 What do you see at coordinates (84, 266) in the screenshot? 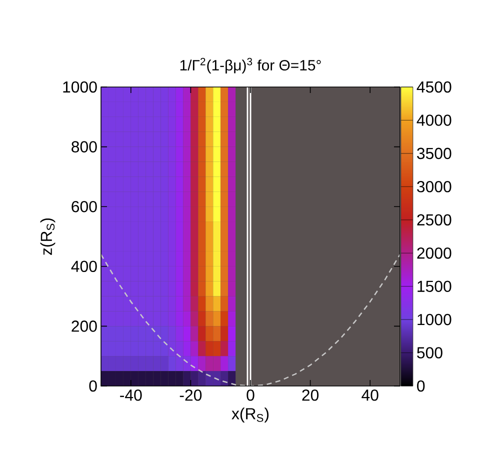
I see `y-tick-label: 400` at bounding box center [84, 266].